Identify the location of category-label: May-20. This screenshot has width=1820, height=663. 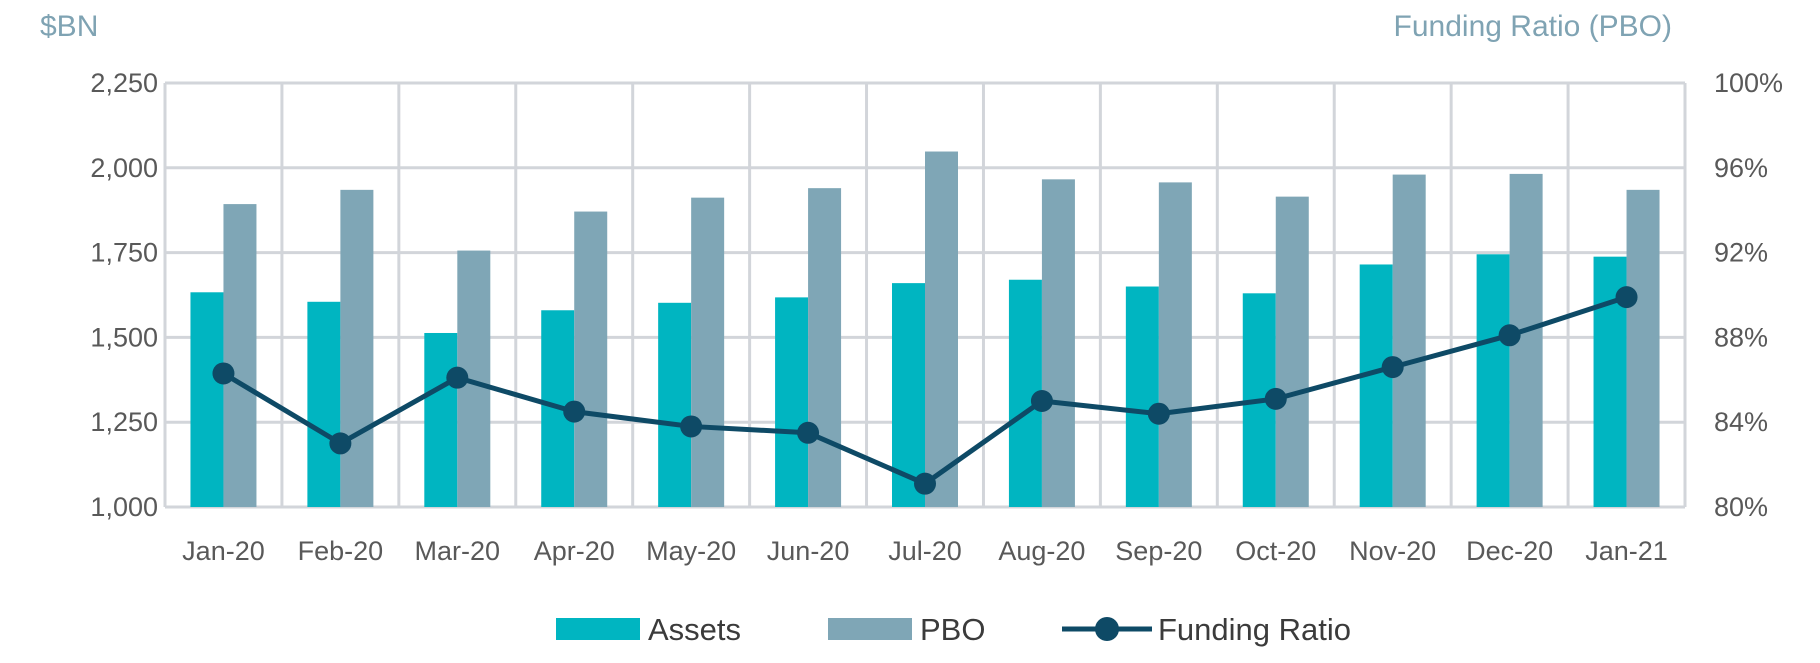
(691, 551).